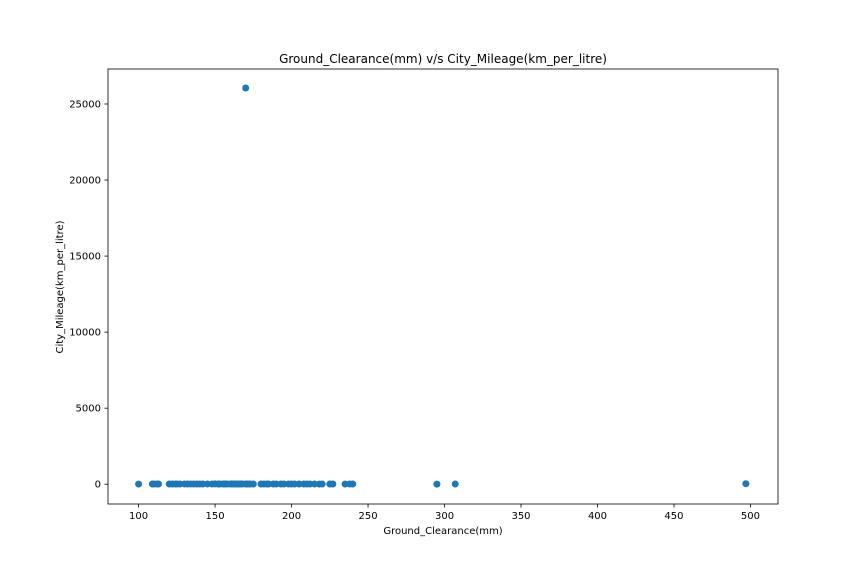 This screenshot has height=576, width=864. What do you see at coordinates (98, 485) in the screenshot?
I see `y-tick-label: 0` at bounding box center [98, 485].